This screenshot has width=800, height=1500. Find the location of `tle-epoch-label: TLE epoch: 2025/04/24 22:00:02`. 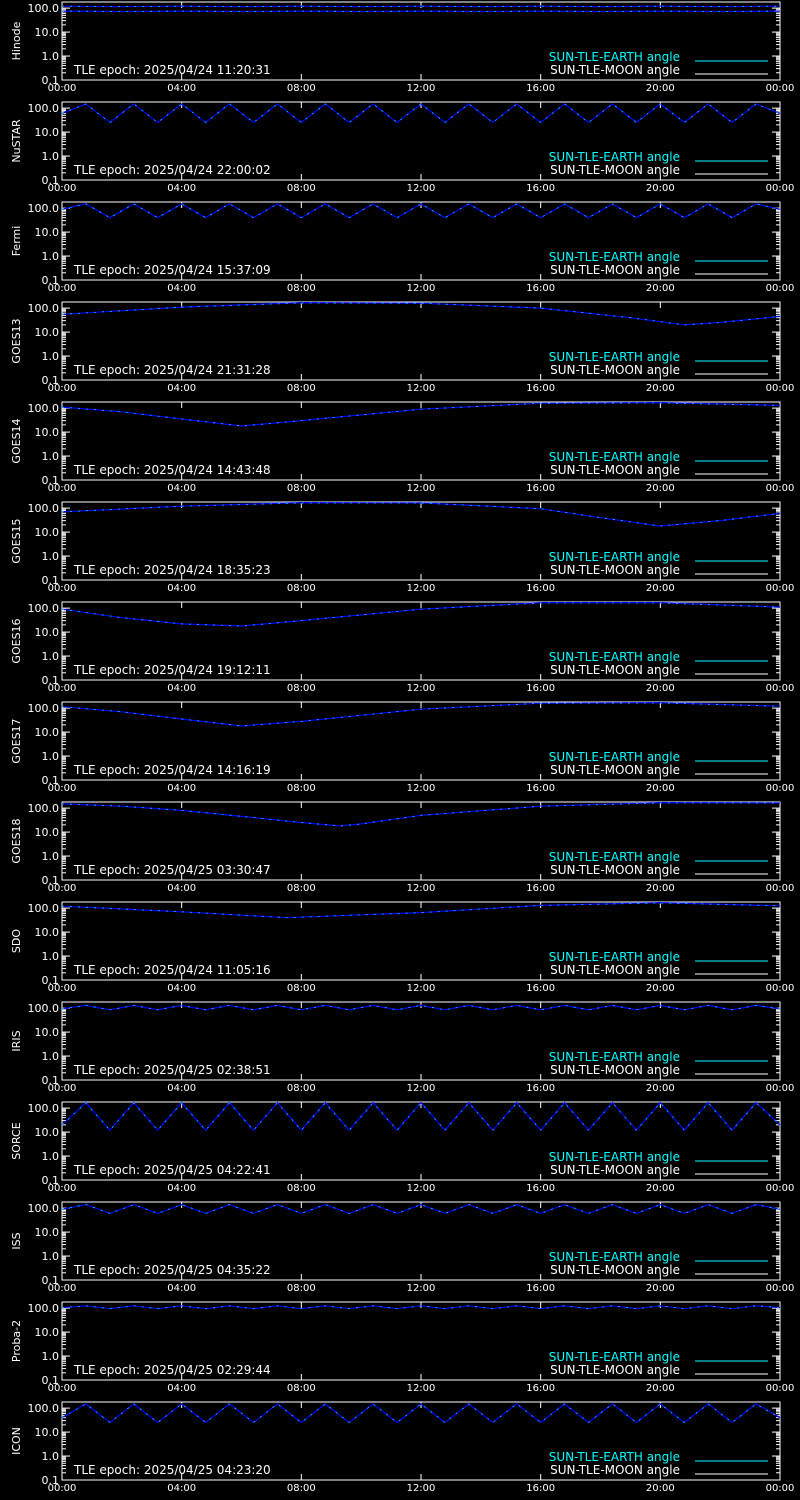

tle-epoch-label: TLE epoch: 2025/04/24 22:00:02 is located at coordinates (172, 170).